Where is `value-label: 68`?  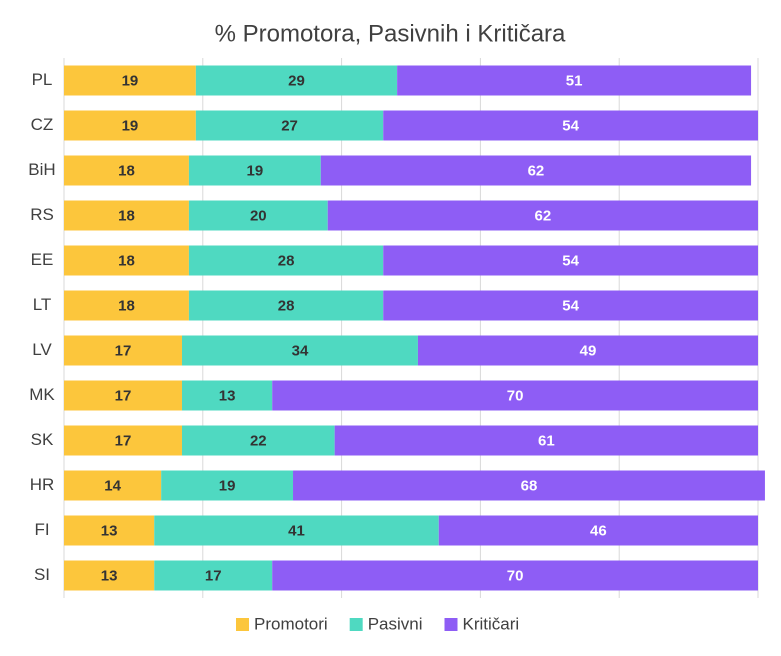 value-label: 68 is located at coordinates (529, 485).